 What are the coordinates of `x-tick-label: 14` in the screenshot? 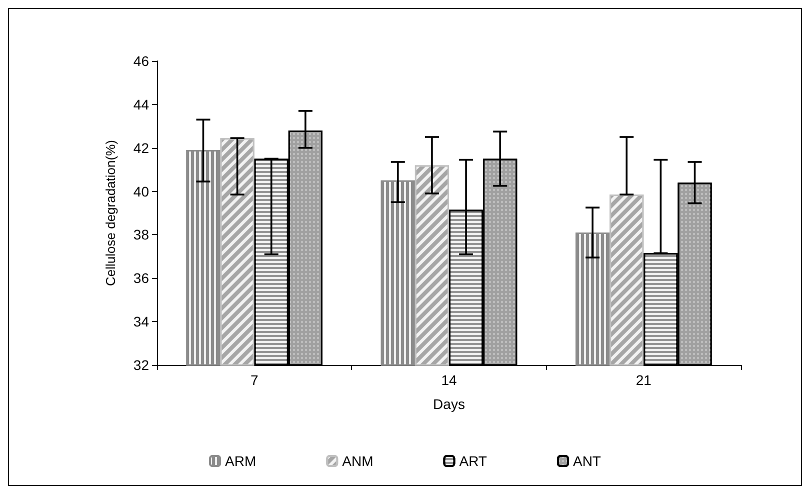 It's located at (449, 380).